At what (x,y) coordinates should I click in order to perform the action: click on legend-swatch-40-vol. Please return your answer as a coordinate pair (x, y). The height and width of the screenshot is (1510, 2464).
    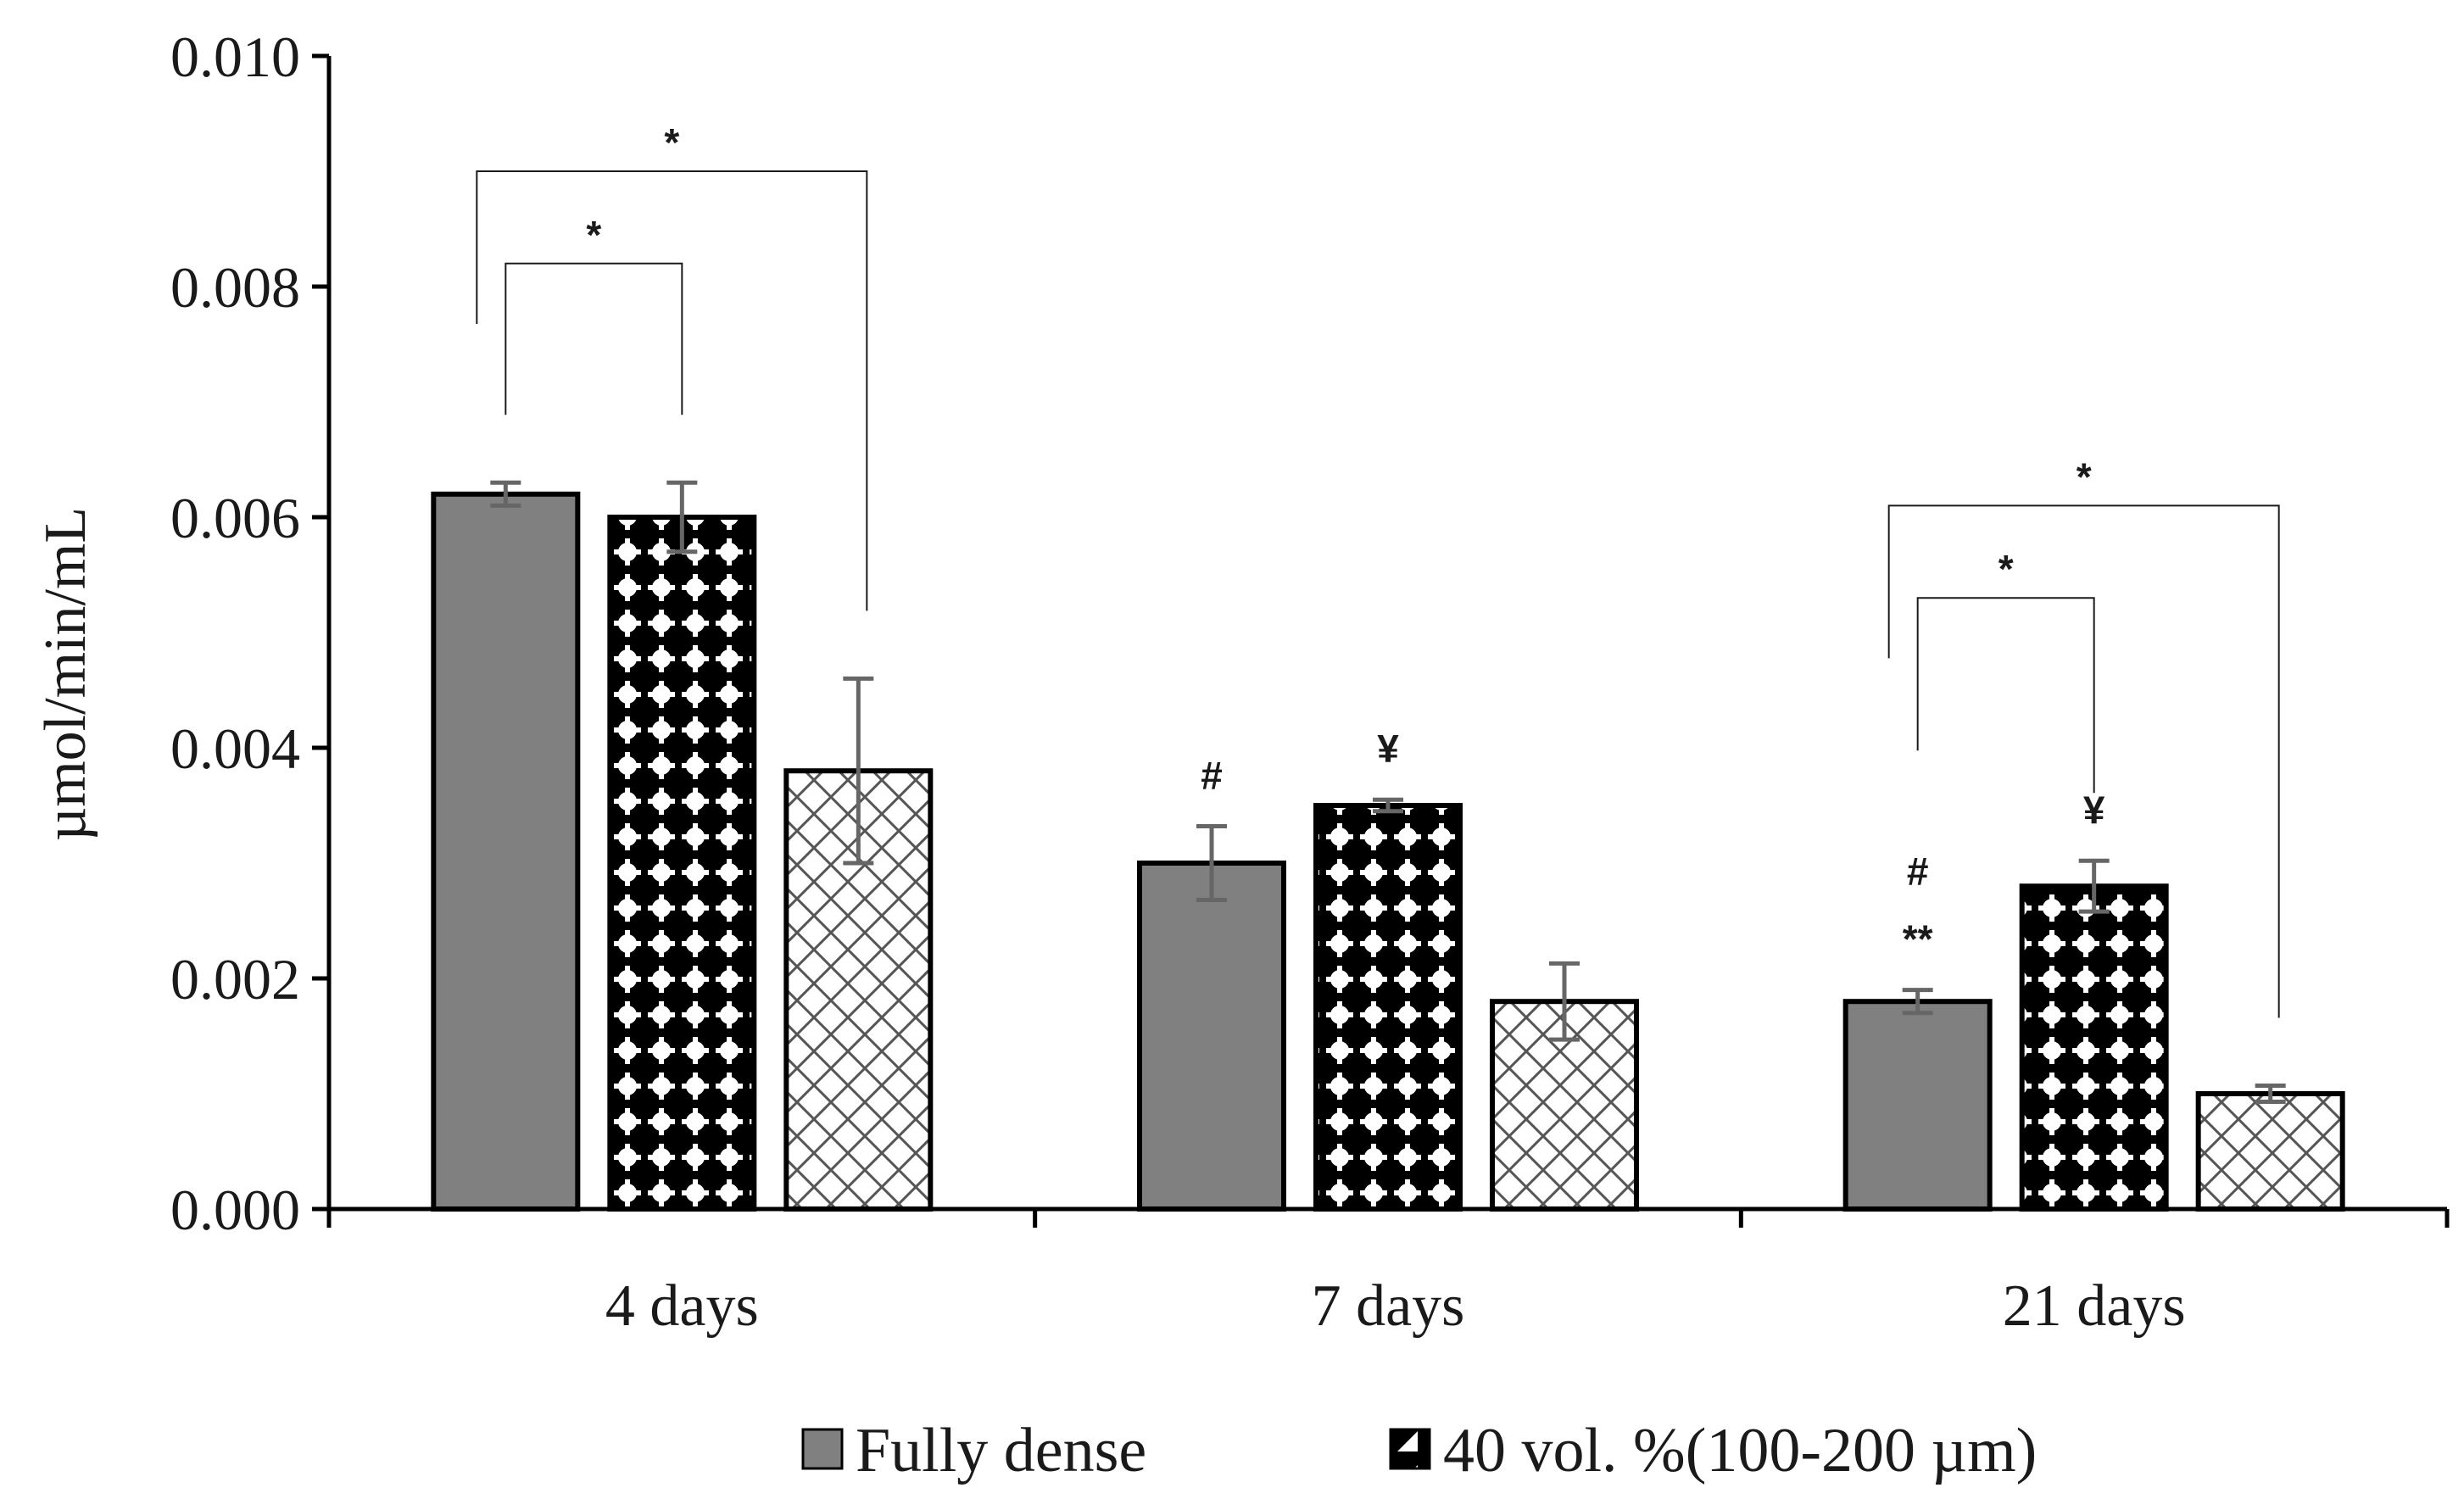
    Looking at the image, I should click on (1410, 1449).